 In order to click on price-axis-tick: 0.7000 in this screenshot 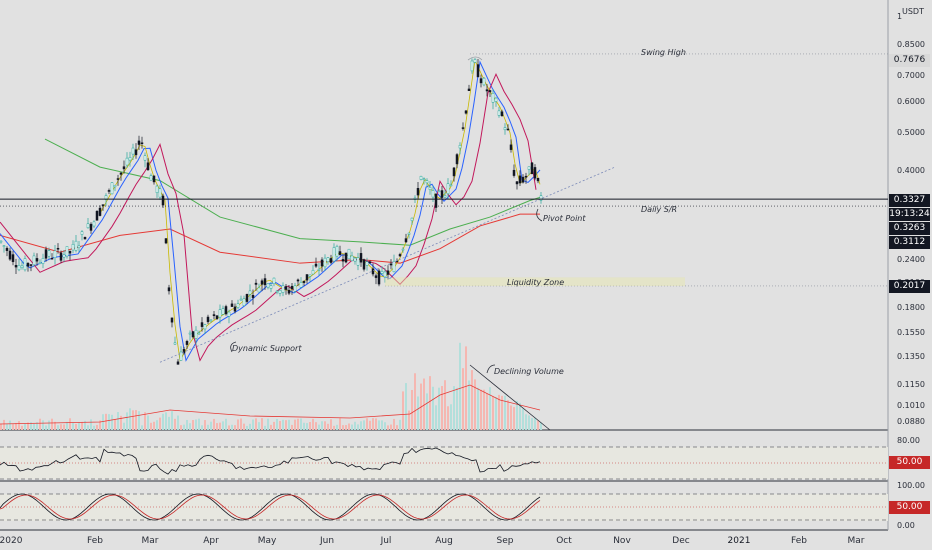, I will do `click(911, 75)`.